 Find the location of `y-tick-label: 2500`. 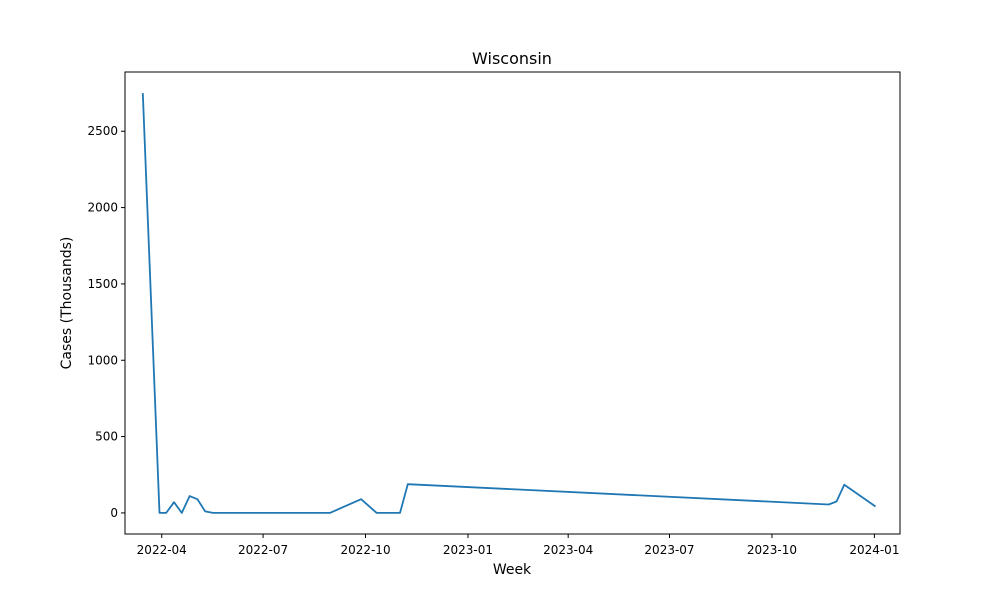

y-tick-label: 2500 is located at coordinates (102, 131).